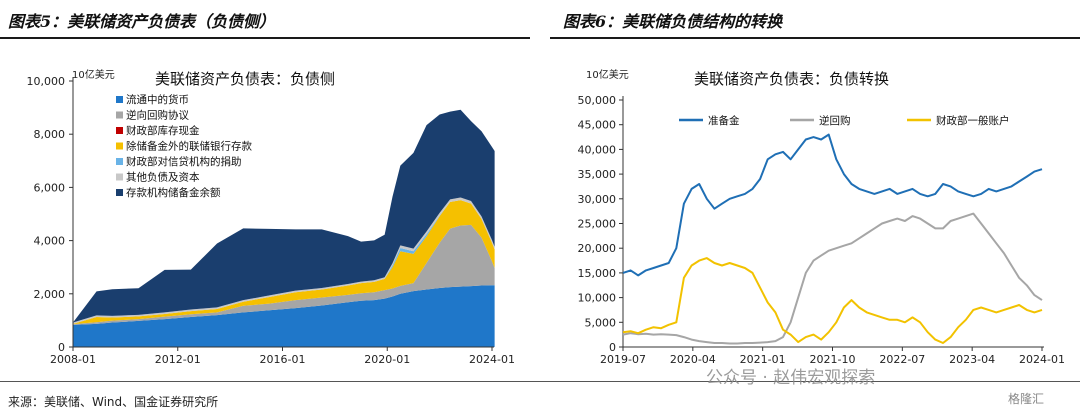 This screenshot has height=413, width=1080. What do you see at coordinates (283, 359) in the screenshot?
I see `x-tick-label: 2016-01` at bounding box center [283, 359].